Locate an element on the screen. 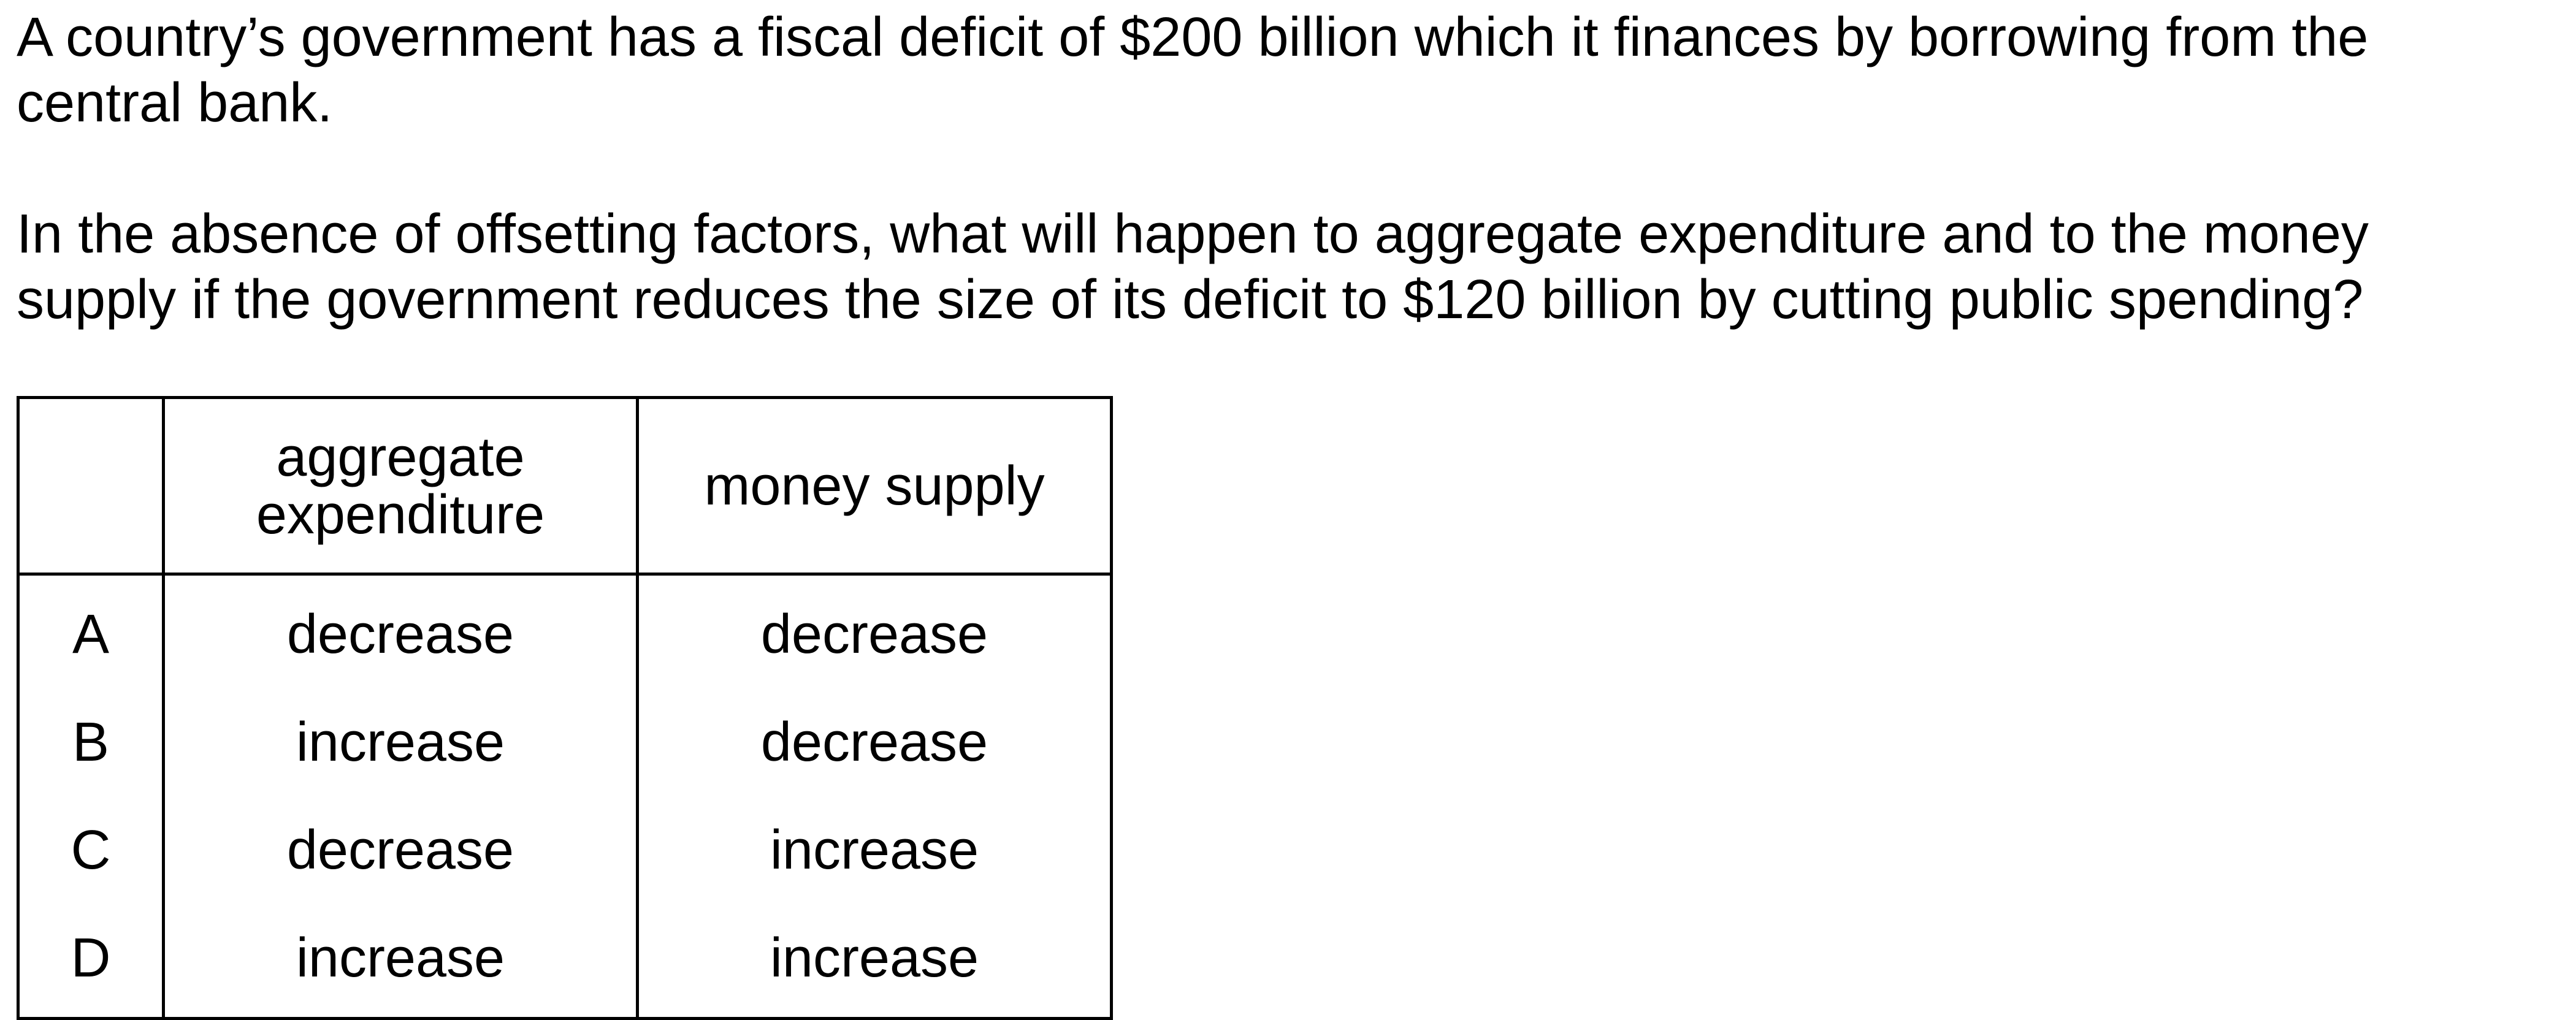 This screenshot has height=1020, width=2576. header-money-supply: money supply is located at coordinates (874, 486).